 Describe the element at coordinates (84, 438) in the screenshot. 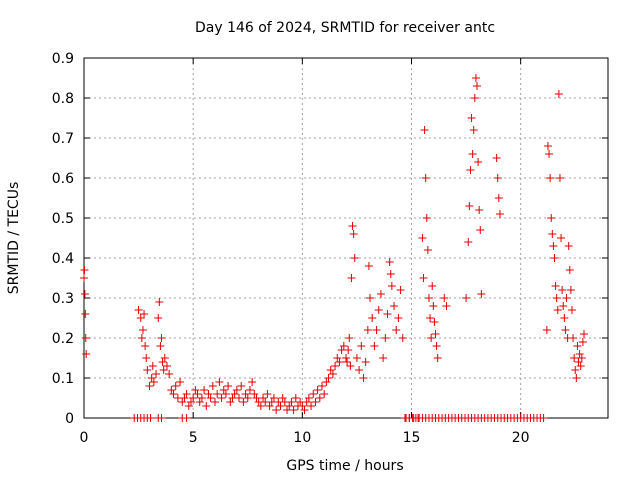

I see `x-tick-label: 0` at that location.